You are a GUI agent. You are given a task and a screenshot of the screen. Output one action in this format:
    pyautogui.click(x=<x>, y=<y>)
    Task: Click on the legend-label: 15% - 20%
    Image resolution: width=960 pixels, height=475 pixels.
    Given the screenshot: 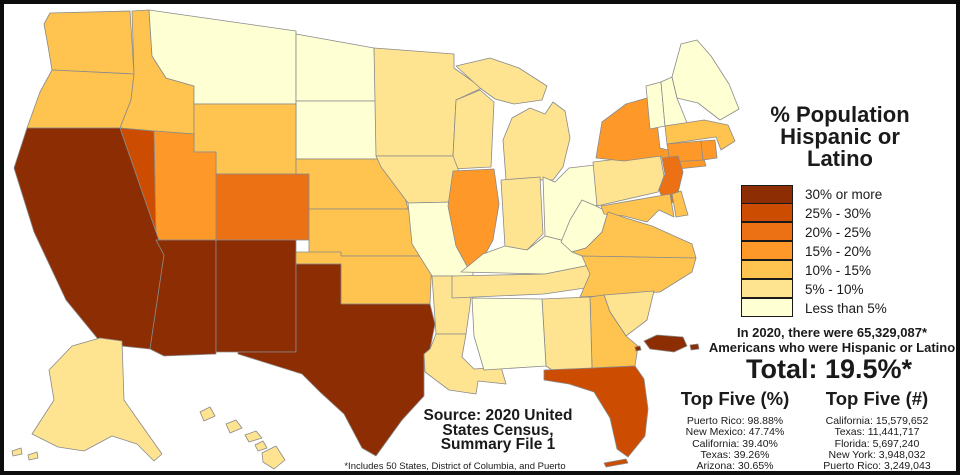 What is the action you would take?
    pyautogui.click(x=838, y=251)
    